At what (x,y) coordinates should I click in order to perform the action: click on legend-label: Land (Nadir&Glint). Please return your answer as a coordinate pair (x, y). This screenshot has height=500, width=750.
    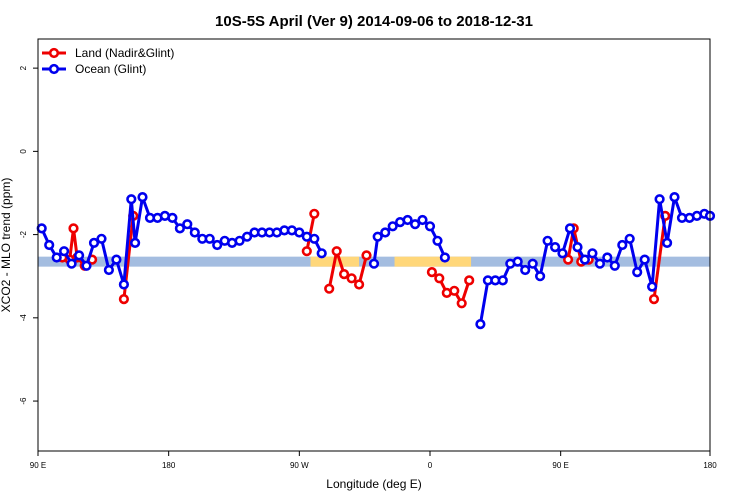
    Looking at the image, I should click on (124, 53).